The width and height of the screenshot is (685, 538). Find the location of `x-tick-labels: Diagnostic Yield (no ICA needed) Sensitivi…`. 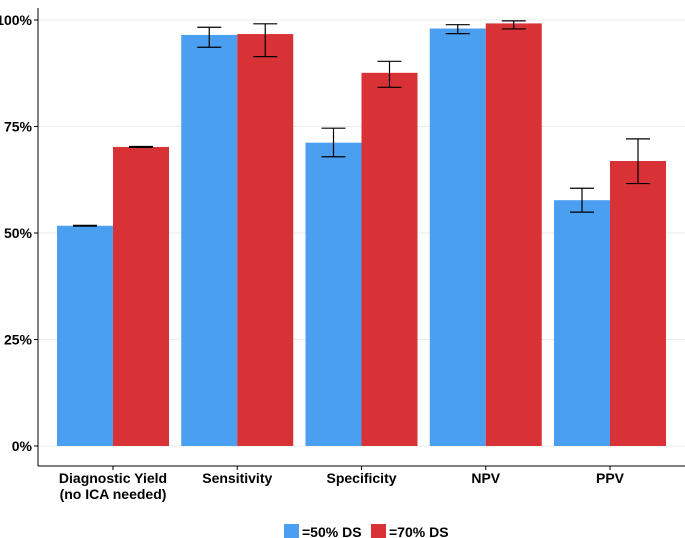

x-tick-labels: Diagnostic Yield (no ICA needed) Sensitivi… is located at coordinates (342, 486).